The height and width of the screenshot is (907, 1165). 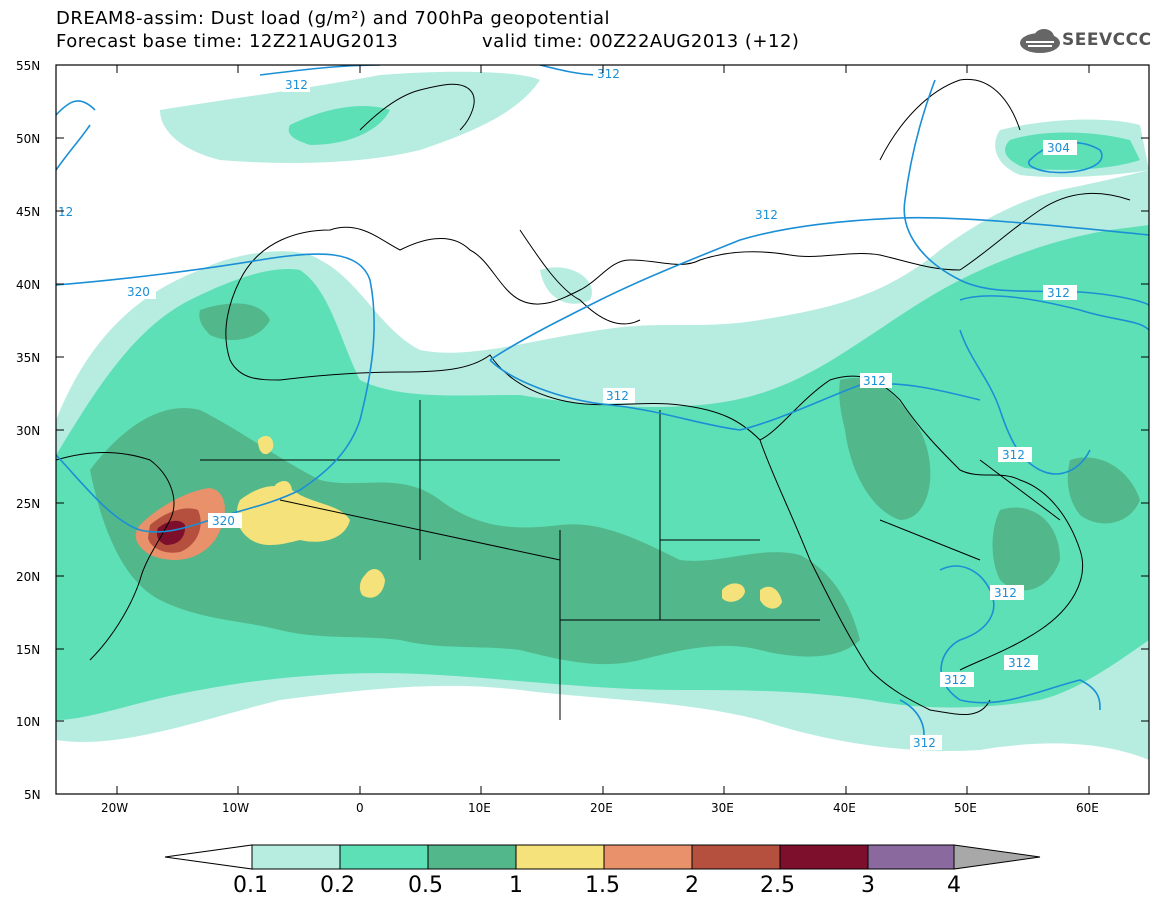 I want to click on lat-label: 35N, so click(x=28, y=358).